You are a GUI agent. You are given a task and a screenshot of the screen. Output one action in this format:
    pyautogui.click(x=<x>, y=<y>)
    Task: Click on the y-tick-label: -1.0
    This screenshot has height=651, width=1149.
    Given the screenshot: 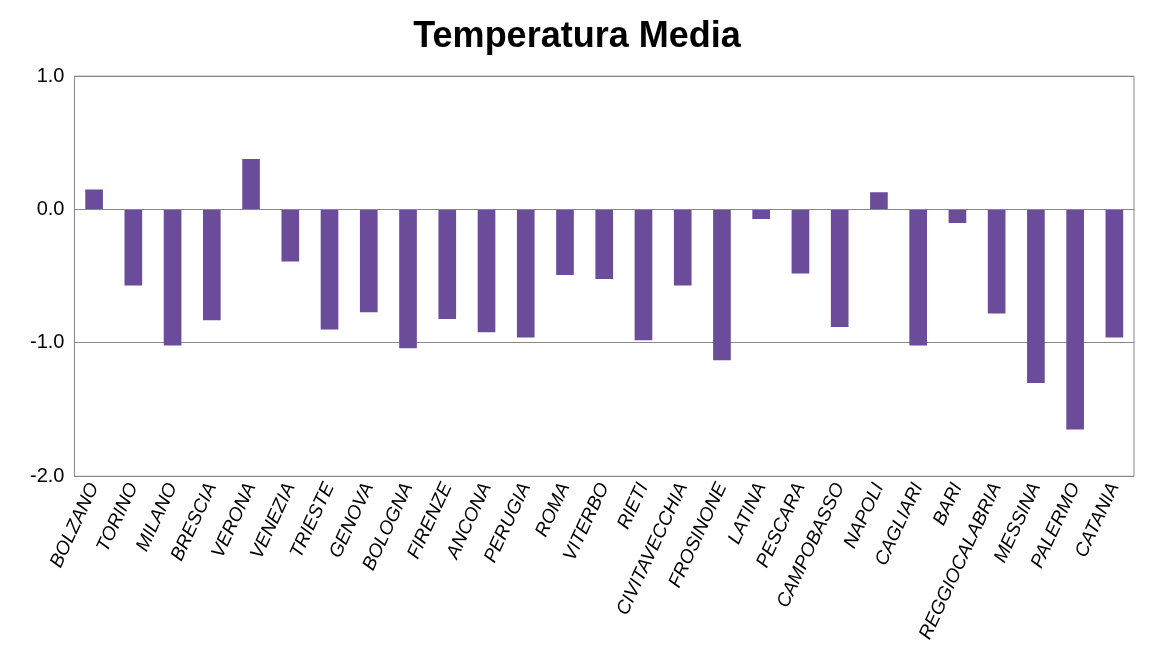 What is the action you would take?
    pyautogui.click(x=47, y=341)
    